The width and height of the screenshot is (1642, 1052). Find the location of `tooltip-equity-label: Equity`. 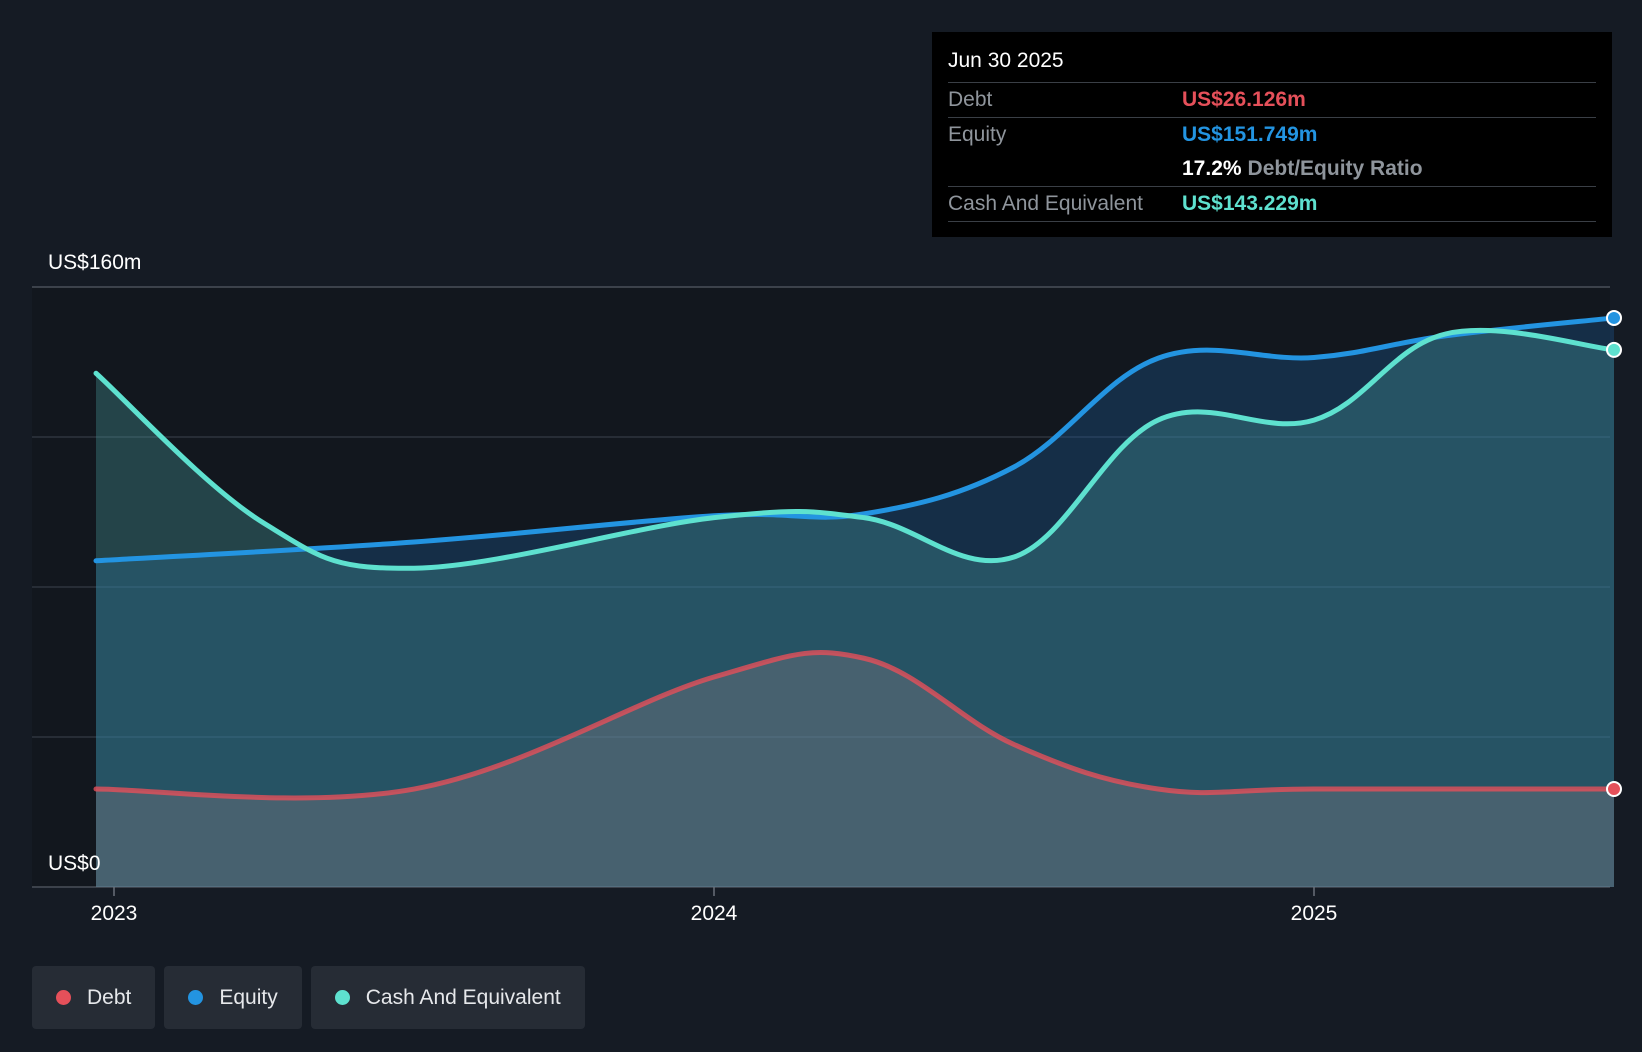

tooltip-equity-label: Equity is located at coordinates (977, 134).